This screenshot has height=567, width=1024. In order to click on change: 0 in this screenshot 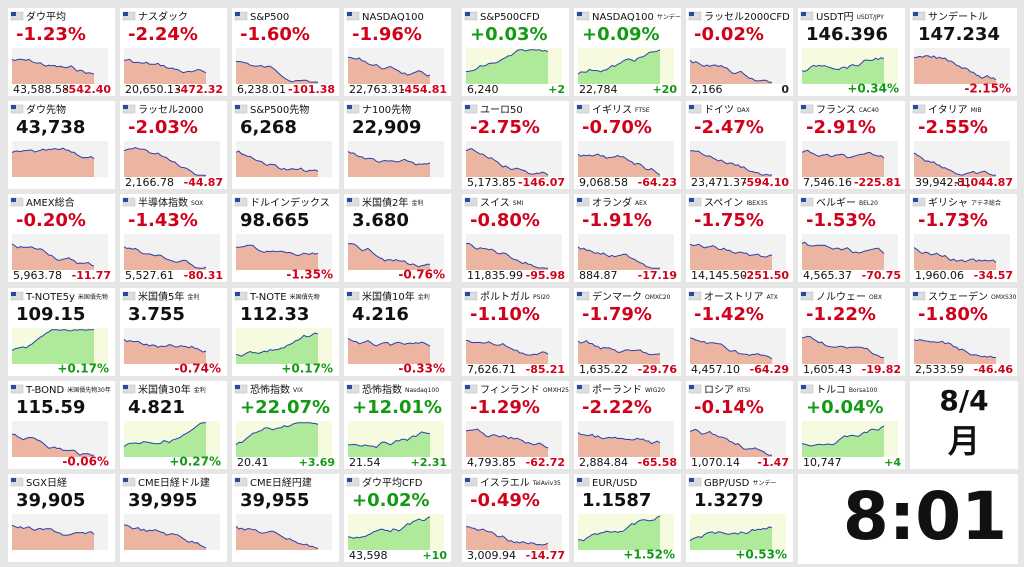, I will do `click(785, 89)`.